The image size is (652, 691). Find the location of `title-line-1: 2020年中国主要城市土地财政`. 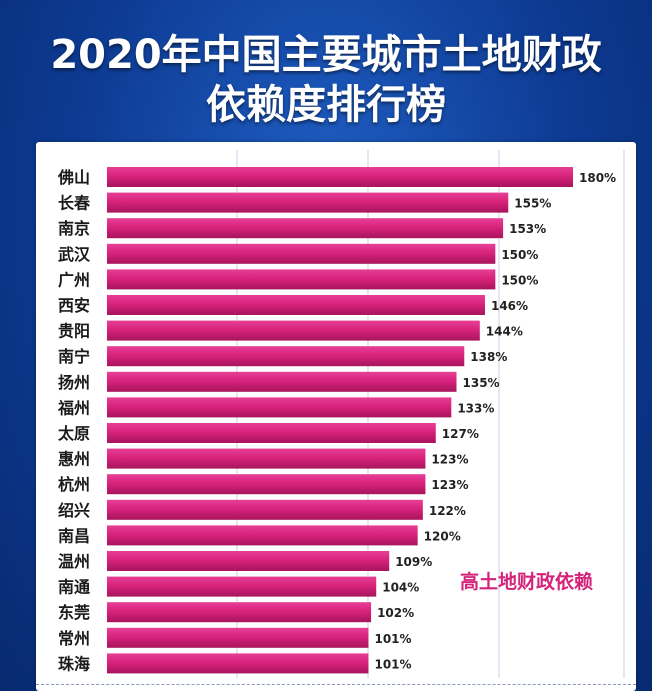

title-line-1: 2020年中国主要城市土地财政 is located at coordinates (326, 55).